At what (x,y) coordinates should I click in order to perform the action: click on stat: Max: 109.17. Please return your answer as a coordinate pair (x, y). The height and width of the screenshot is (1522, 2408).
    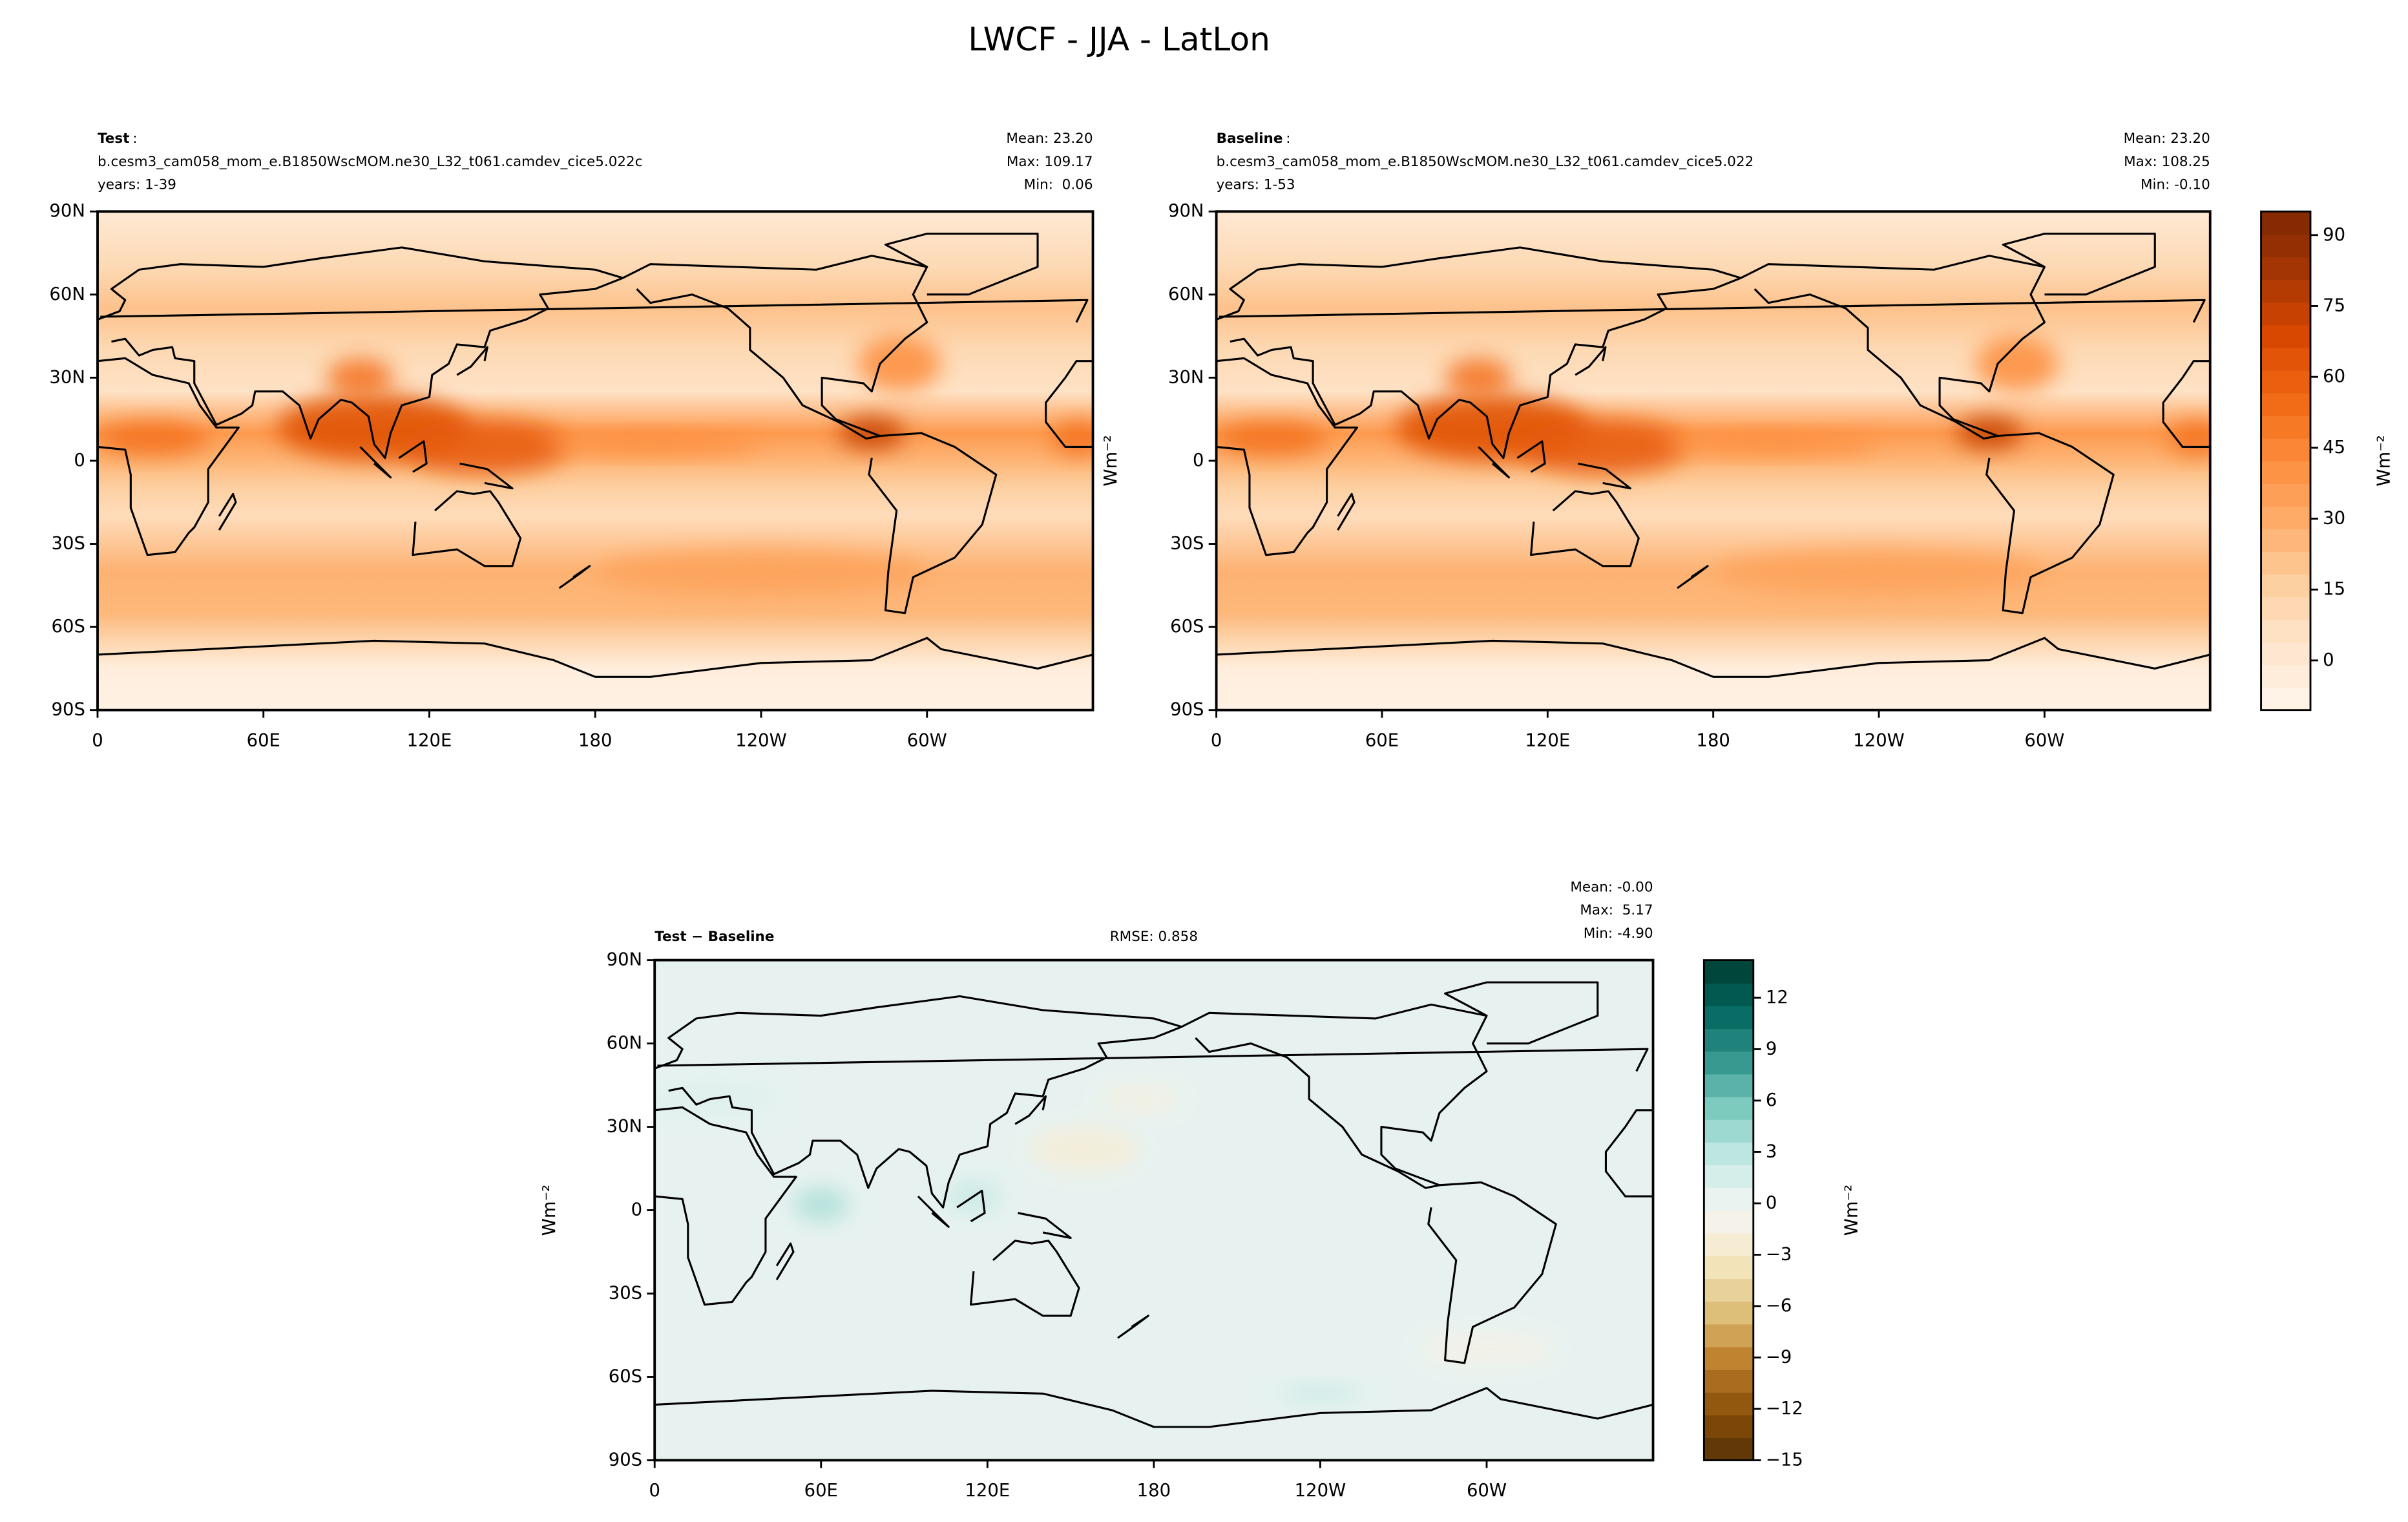
    Looking at the image, I should click on (1050, 162).